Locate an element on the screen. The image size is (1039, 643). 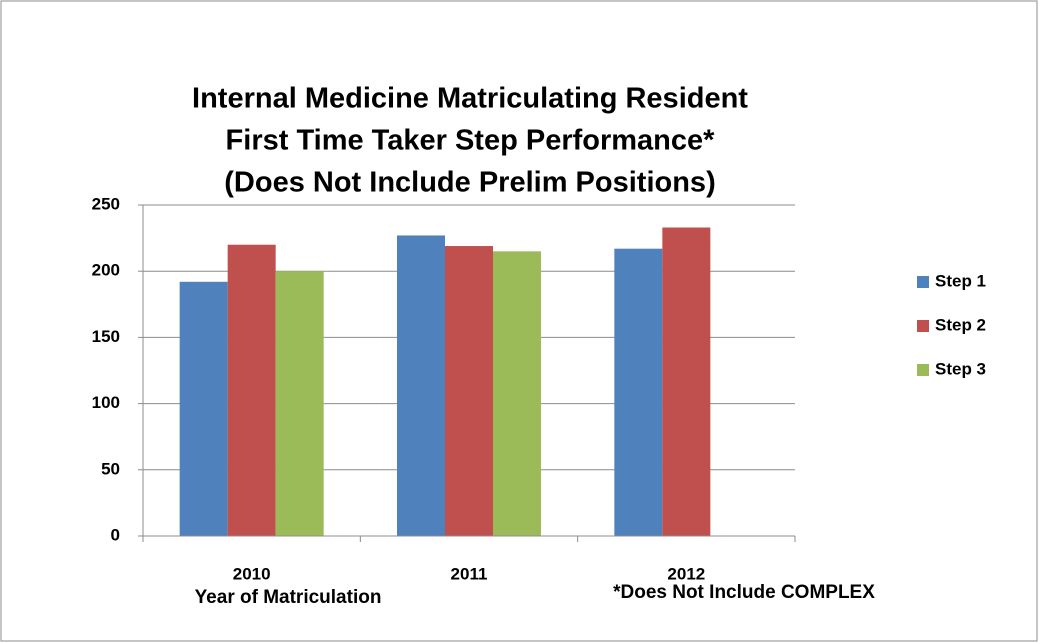
legend-label: Step 2 is located at coordinates (960, 324).